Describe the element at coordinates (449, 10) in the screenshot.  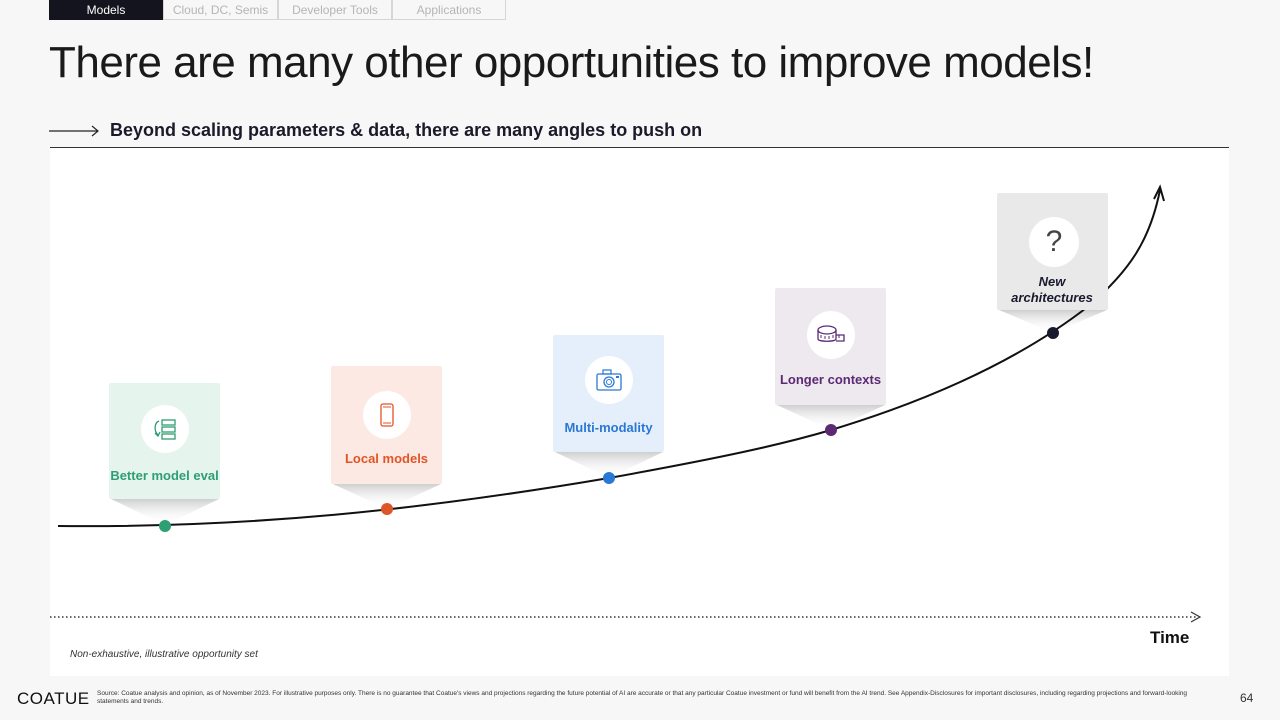
I see `tab-applications: Applications` at that location.